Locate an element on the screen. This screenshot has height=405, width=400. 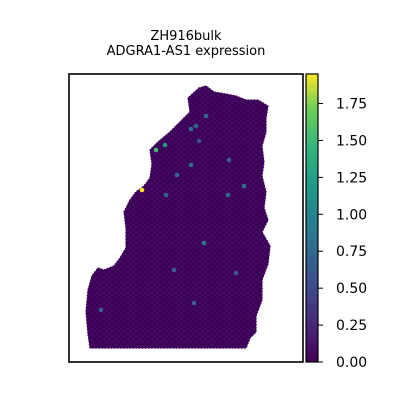
colorbar-tick-label: 1.50 is located at coordinates (351, 141).